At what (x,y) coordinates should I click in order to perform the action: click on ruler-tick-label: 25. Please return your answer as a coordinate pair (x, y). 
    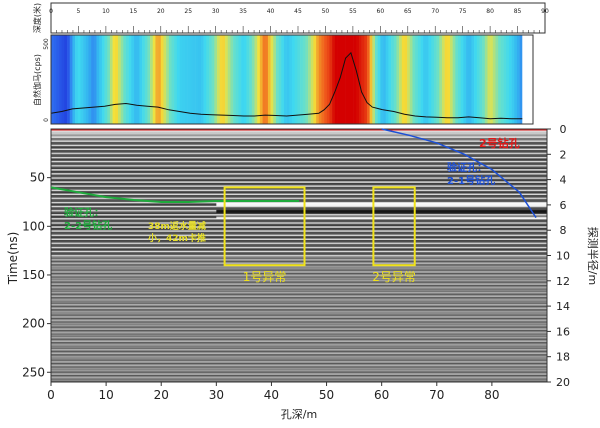
    Looking at the image, I should click on (188, 11).